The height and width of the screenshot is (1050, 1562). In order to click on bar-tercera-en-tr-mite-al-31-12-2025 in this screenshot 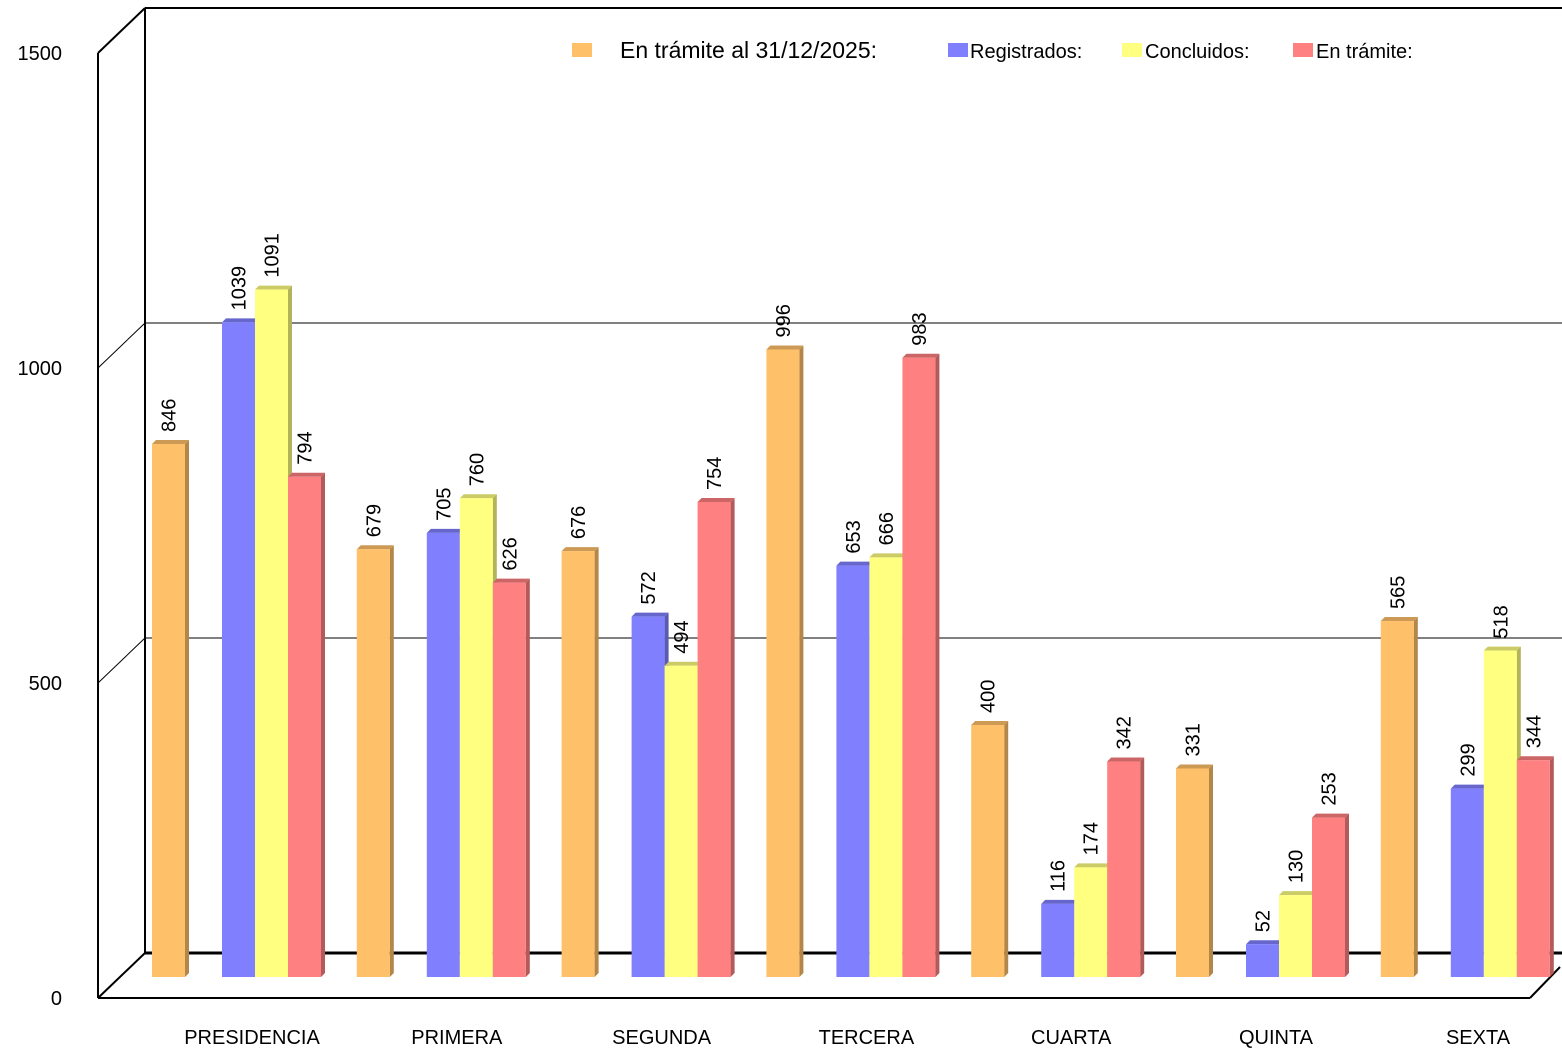, I will do `click(785, 661)`.